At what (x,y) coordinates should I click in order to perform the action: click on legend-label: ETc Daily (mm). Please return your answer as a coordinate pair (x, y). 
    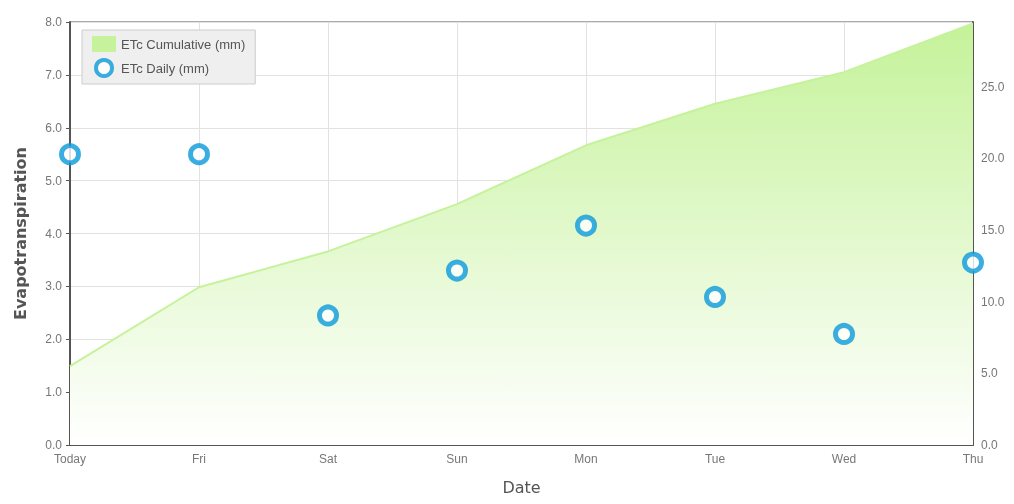
    Looking at the image, I should click on (165, 68).